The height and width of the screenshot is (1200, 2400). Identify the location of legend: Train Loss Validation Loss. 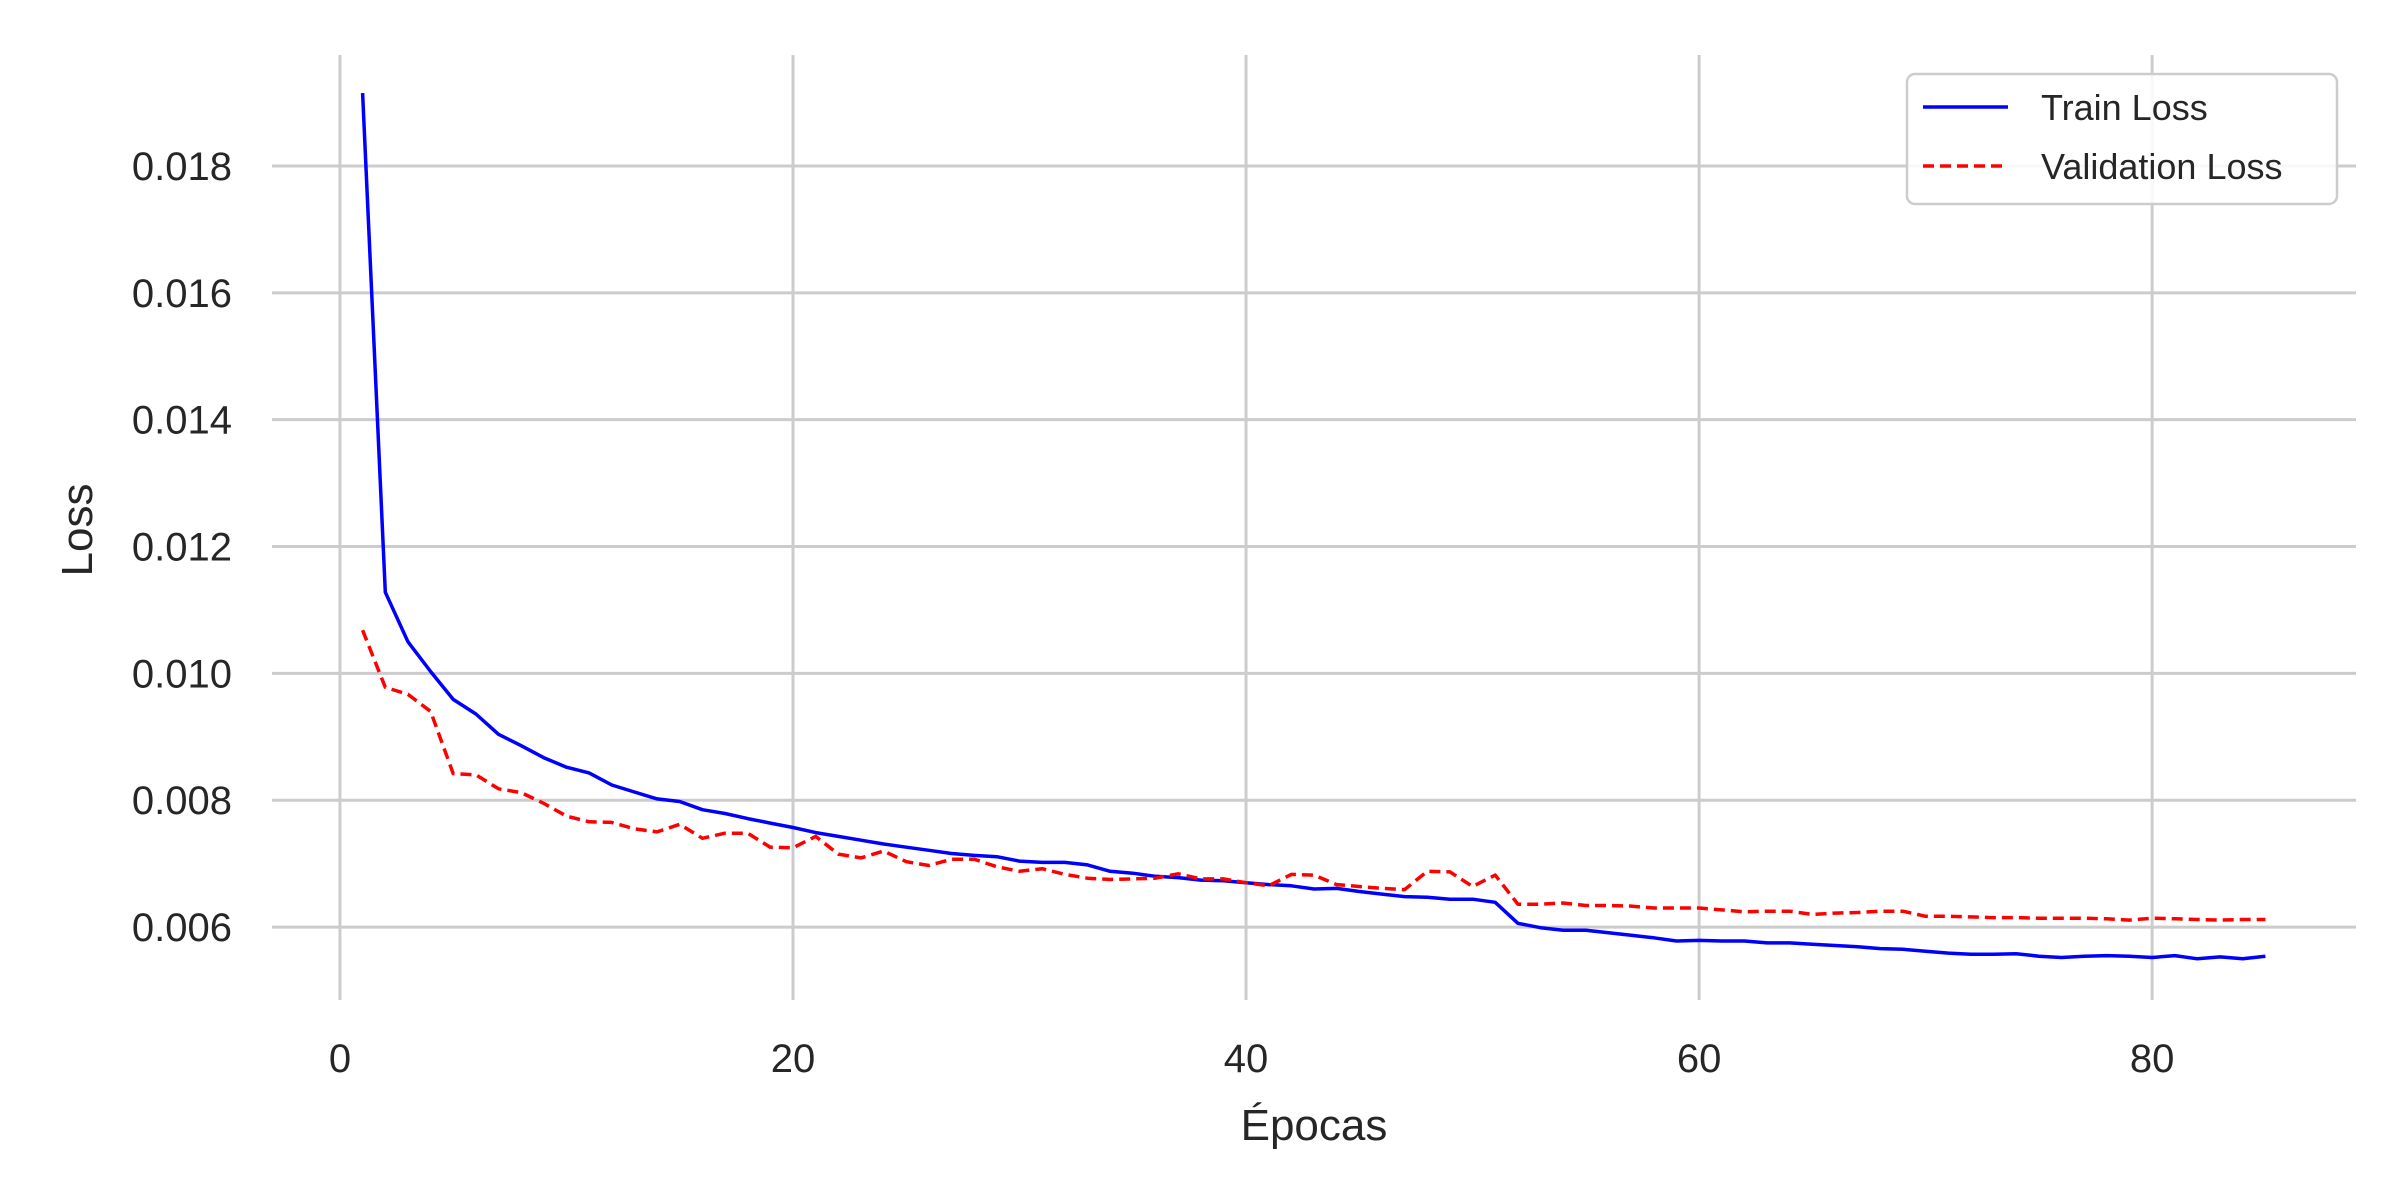
(2122, 139).